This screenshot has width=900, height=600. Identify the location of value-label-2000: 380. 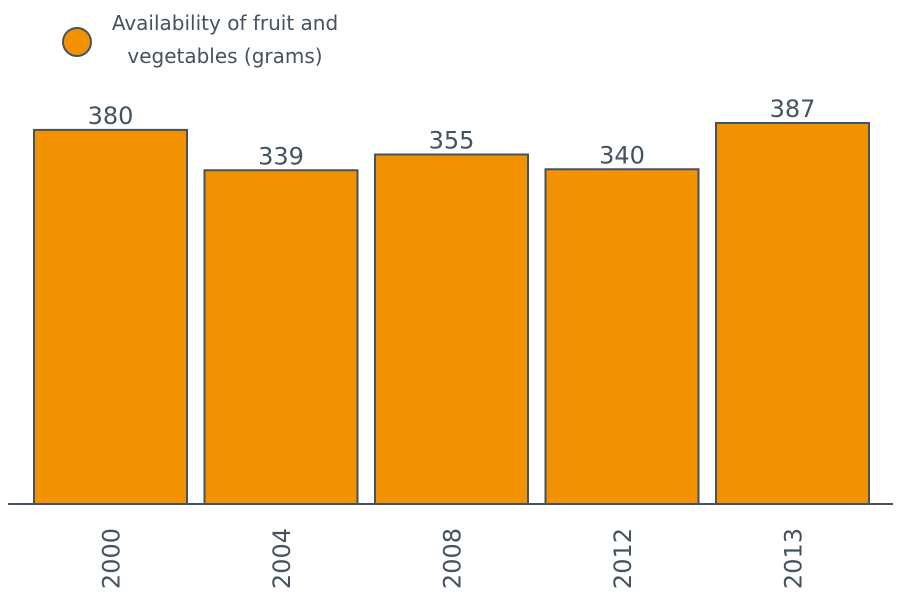
(111, 116).